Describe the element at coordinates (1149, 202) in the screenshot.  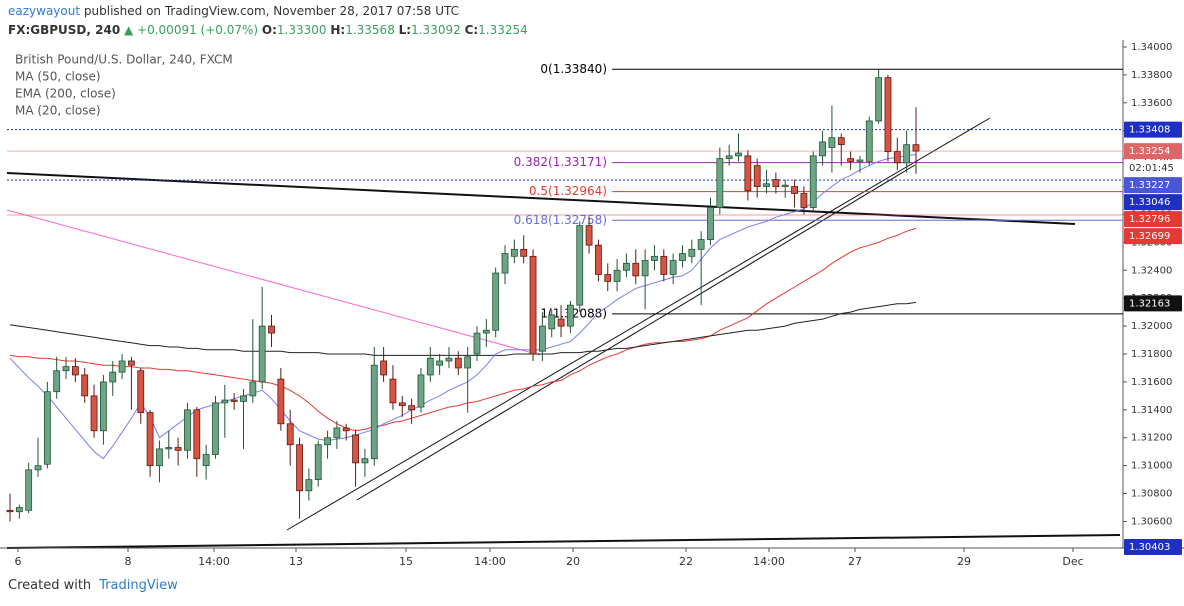
I see `price-tag-label: 1.33046` at that location.